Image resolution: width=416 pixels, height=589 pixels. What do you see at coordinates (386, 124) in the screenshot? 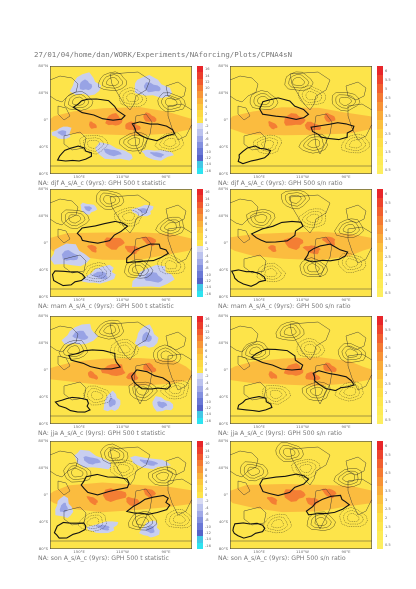
I see `colorbar-tick-label: 3` at bounding box center [386, 124].